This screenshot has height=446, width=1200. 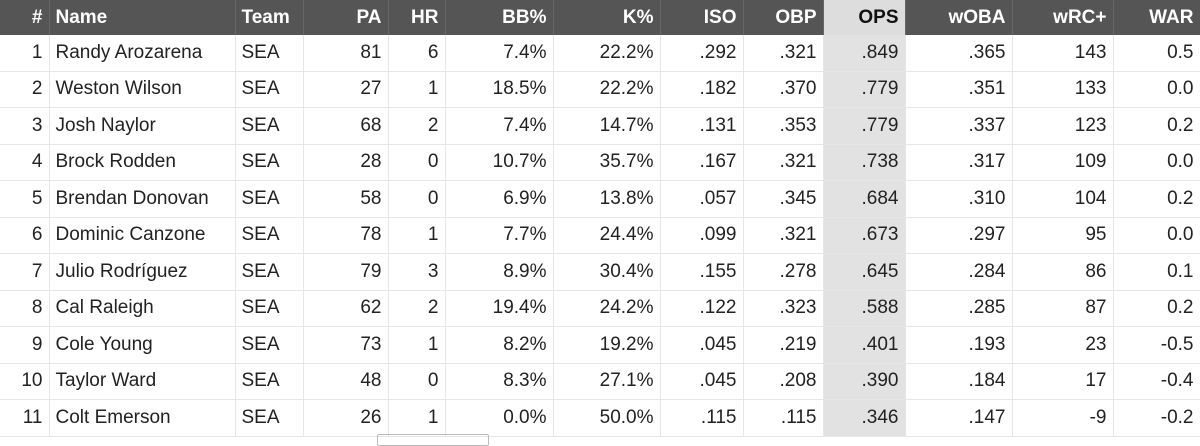 What do you see at coordinates (142, 272) in the screenshot?
I see `table-cell: Julio Rodríguez` at bounding box center [142, 272].